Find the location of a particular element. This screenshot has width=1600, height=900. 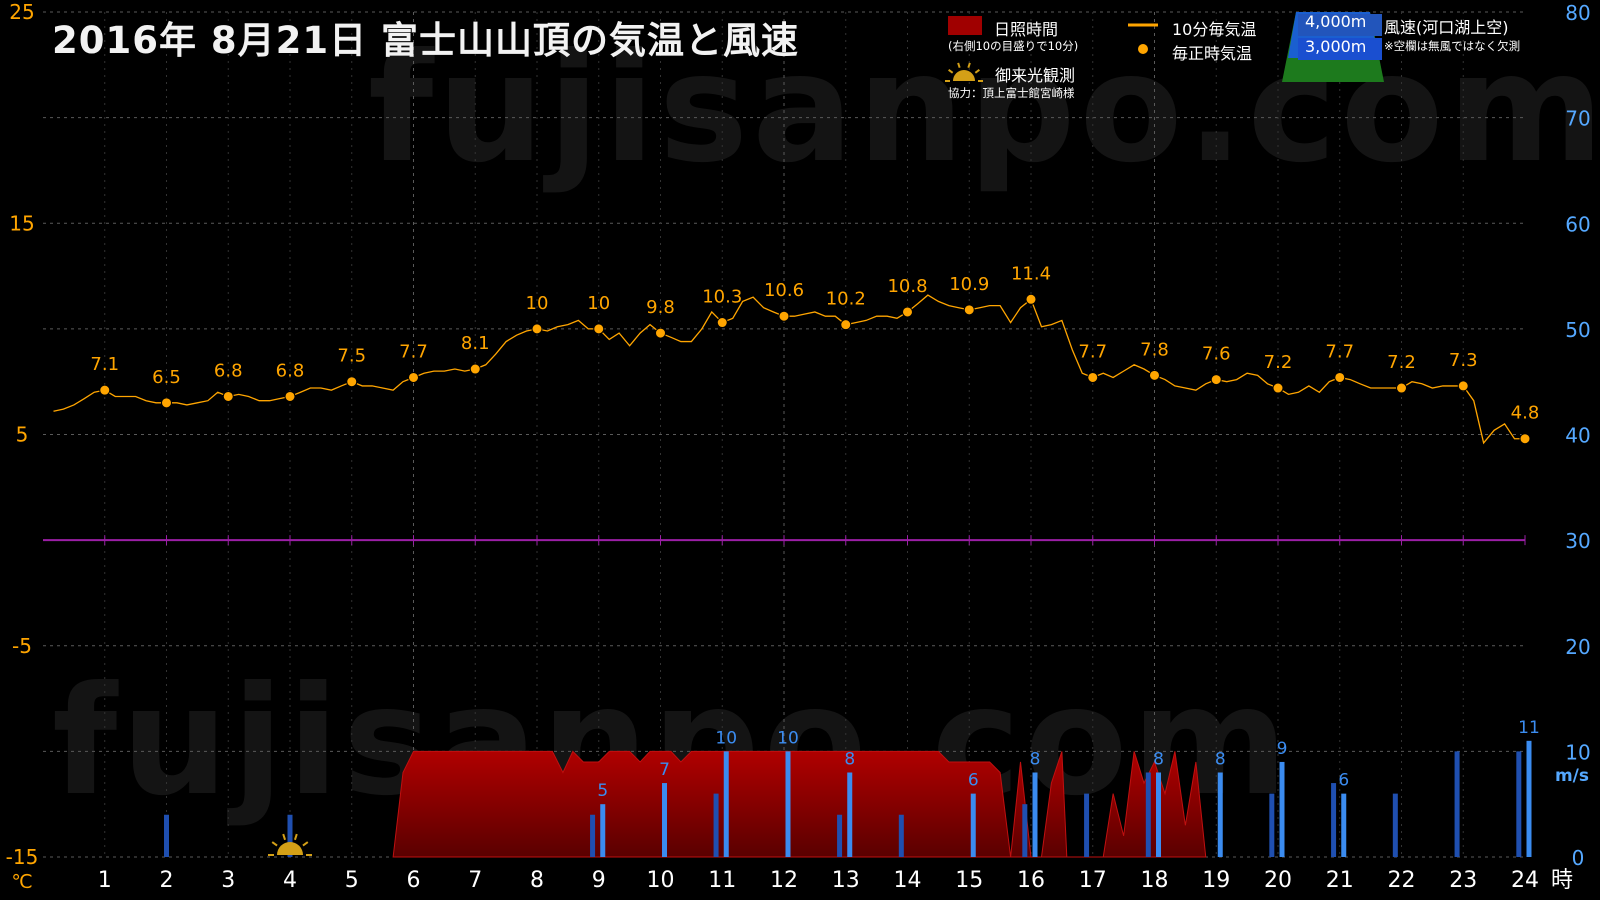

hourly-temp-label: 7.5 is located at coordinates (351, 356).